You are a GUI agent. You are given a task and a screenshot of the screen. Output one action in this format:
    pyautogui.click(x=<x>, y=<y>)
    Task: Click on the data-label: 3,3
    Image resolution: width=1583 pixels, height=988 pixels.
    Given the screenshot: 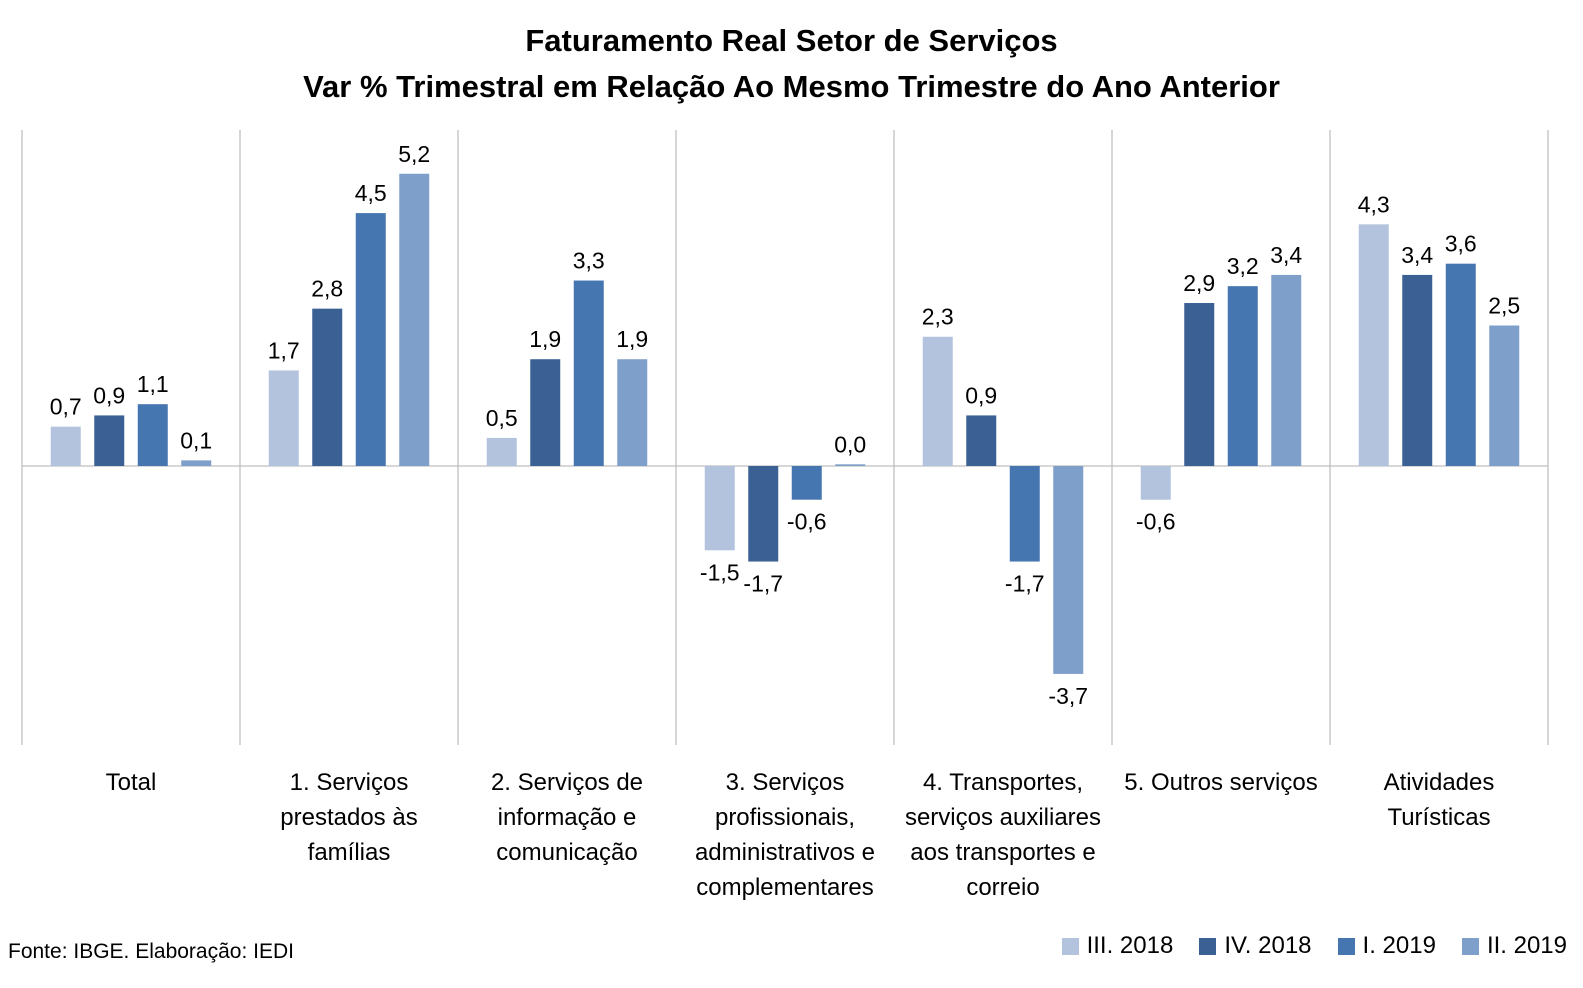 What is the action you would take?
    pyautogui.click(x=589, y=261)
    